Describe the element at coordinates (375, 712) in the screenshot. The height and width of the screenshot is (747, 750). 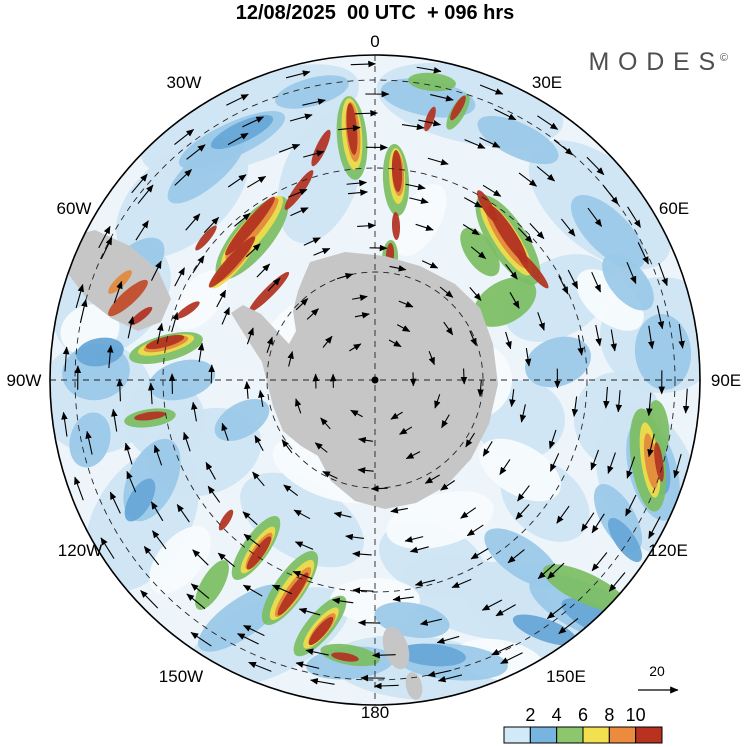
I see `longitude-label-180: 180` at that location.